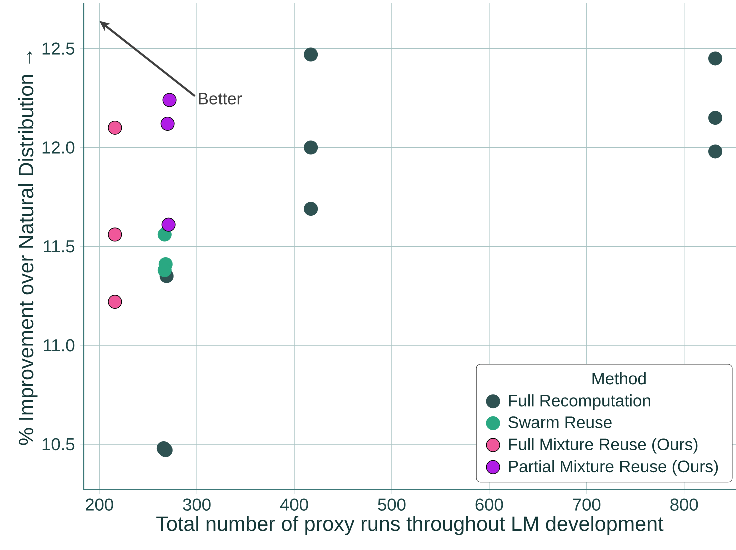 Image resolution: width=736 pixels, height=550 pixels. Describe the element at coordinates (587, 504) in the screenshot. I see `x-tick-label: 700` at that location.